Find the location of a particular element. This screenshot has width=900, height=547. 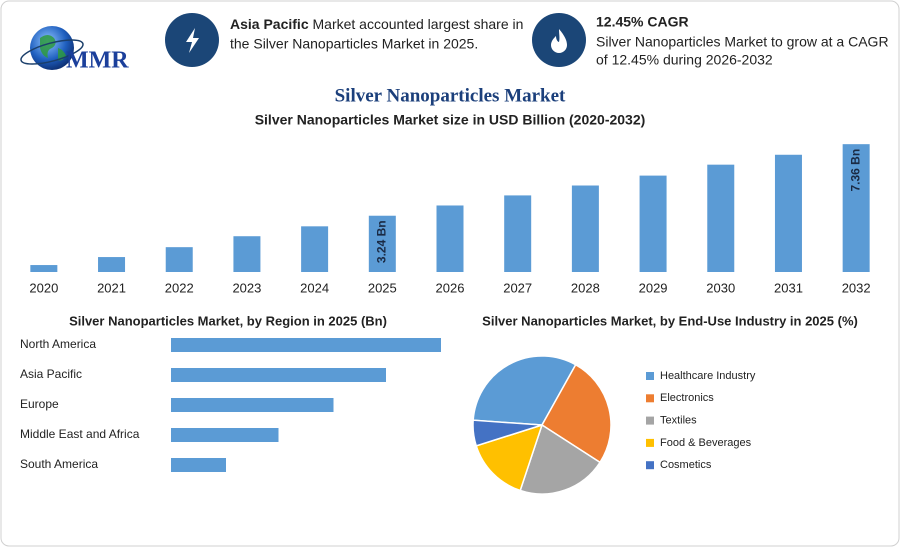

category-label: Middle East and Africa is located at coordinates (80, 434).